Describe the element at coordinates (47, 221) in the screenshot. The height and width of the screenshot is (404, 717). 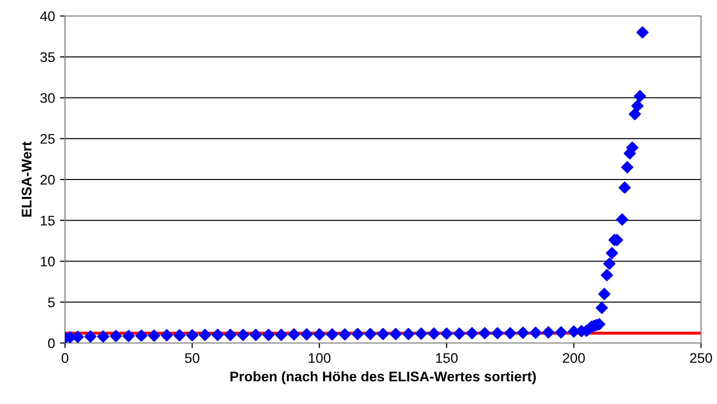
I see `y-tick-label: 15` at that location.